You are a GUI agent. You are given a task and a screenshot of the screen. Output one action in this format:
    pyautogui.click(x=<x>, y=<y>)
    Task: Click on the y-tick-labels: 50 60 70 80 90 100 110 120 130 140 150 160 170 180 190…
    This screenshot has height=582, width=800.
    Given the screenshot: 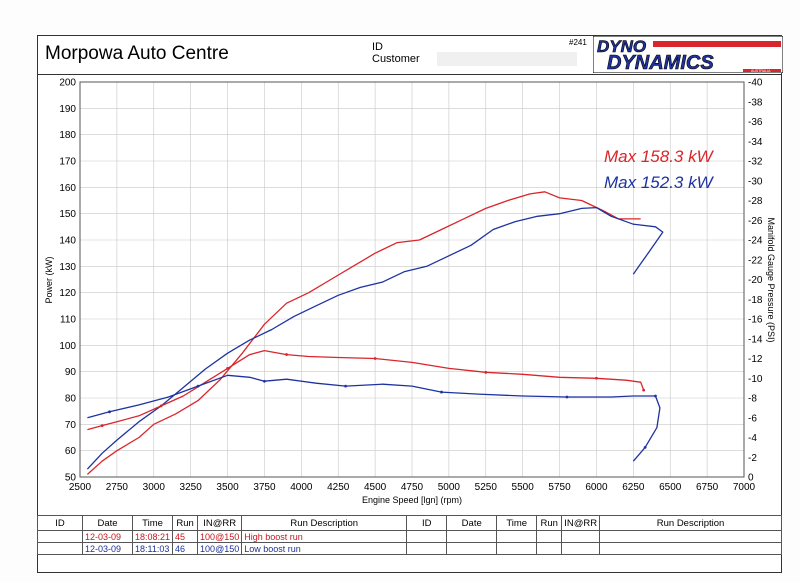 What is the action you would take?
    pyautogui.click(x=67, y=281)
    